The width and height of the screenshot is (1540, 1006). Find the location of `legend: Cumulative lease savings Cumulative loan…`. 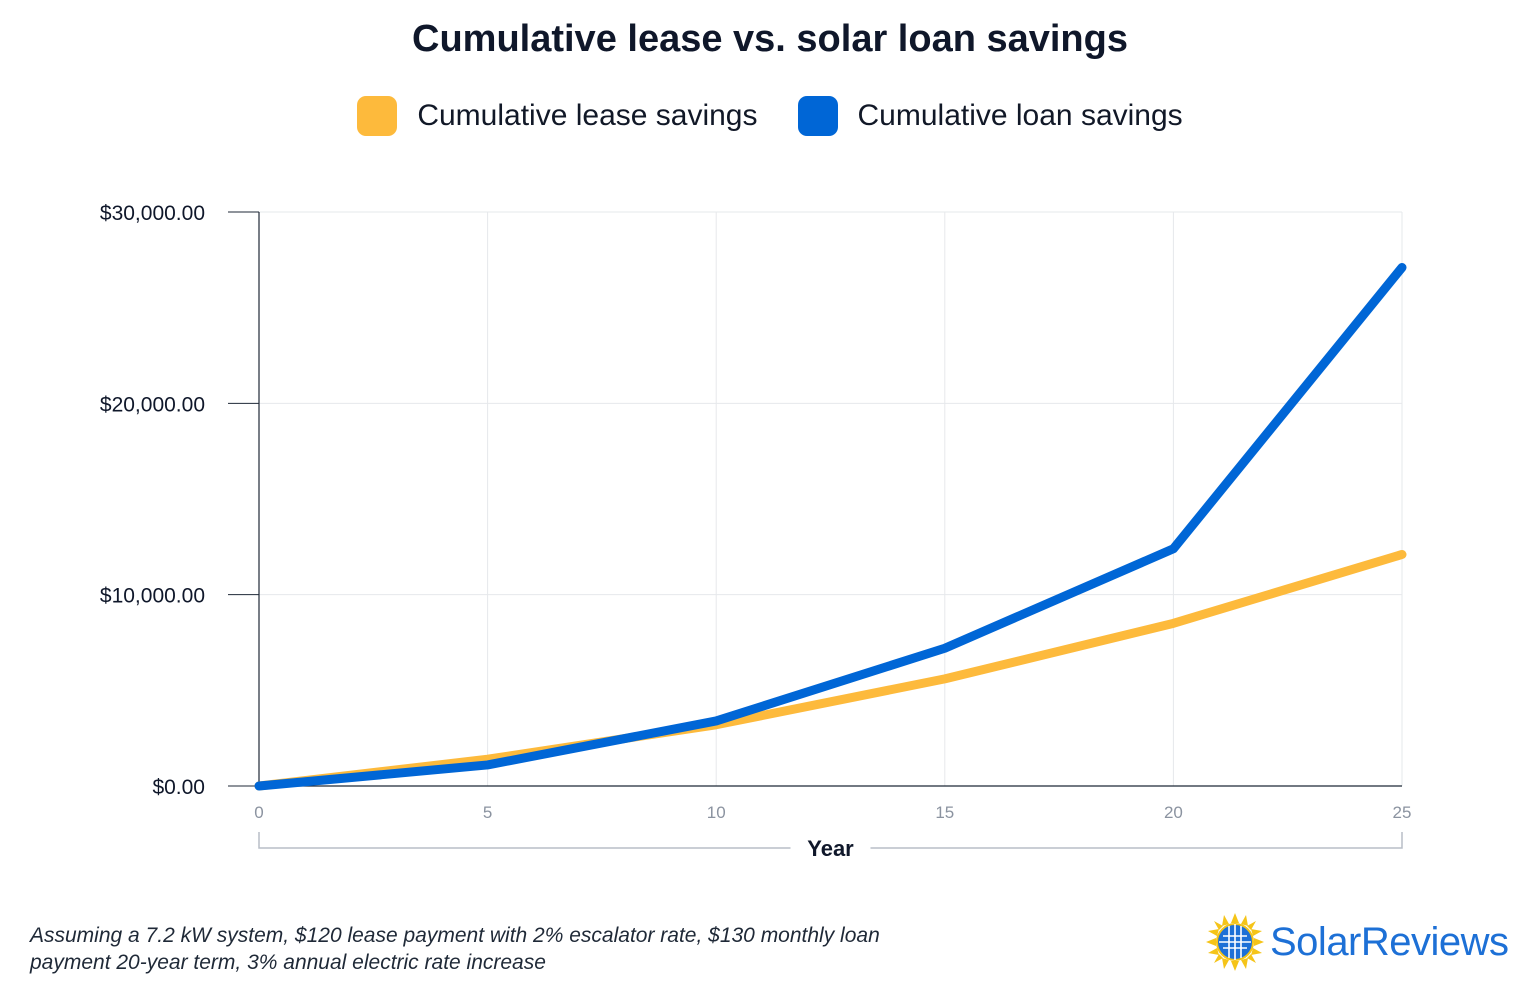

legend: Cumulative lease savings Cumulative loan… is located at coordinates (770, 116).